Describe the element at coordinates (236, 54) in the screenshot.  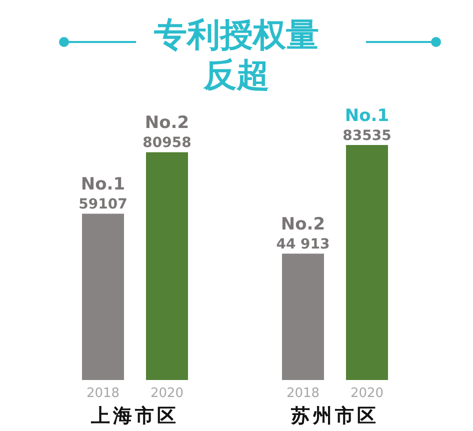
I see `chart-title: 专利授权量反超` at that location.